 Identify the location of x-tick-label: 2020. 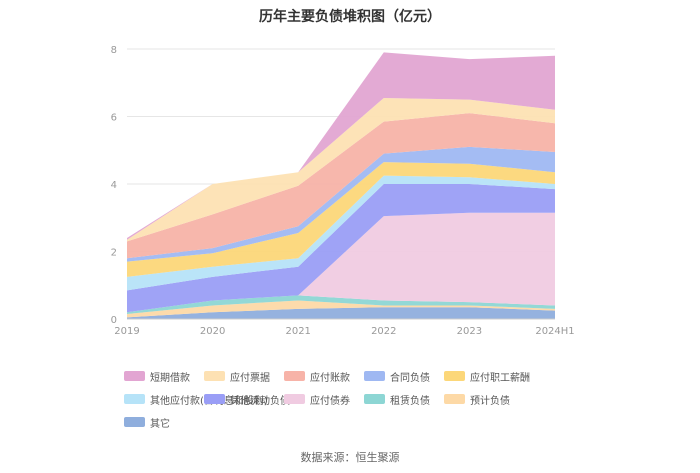
(212, 331).